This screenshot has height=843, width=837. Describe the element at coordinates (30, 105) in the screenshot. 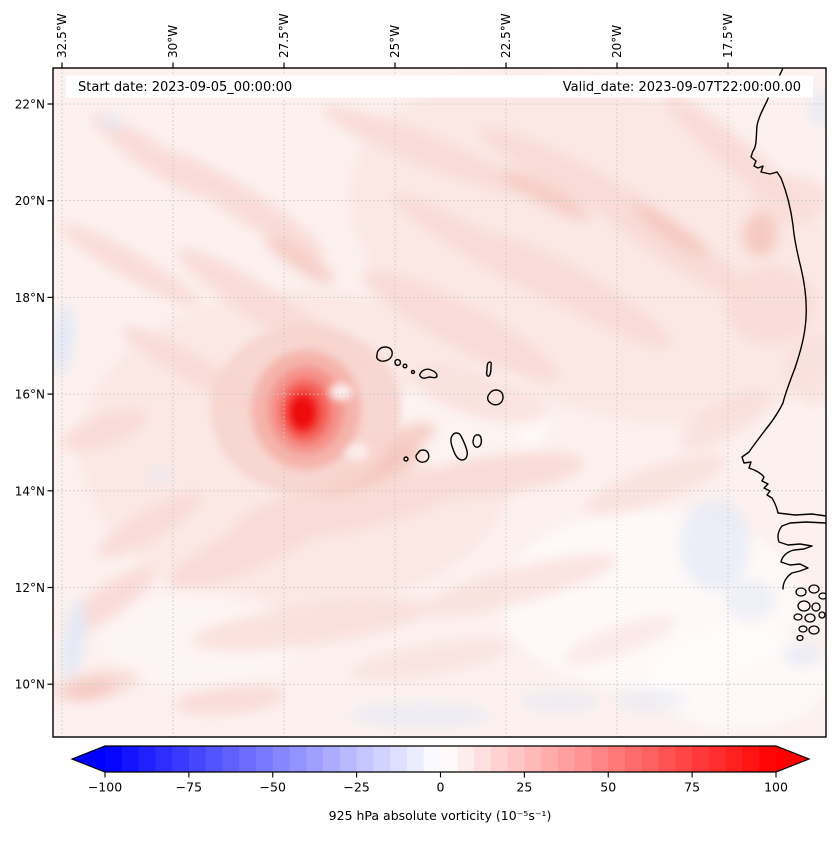

I see `lat-tick-label: 22°N` at that location.